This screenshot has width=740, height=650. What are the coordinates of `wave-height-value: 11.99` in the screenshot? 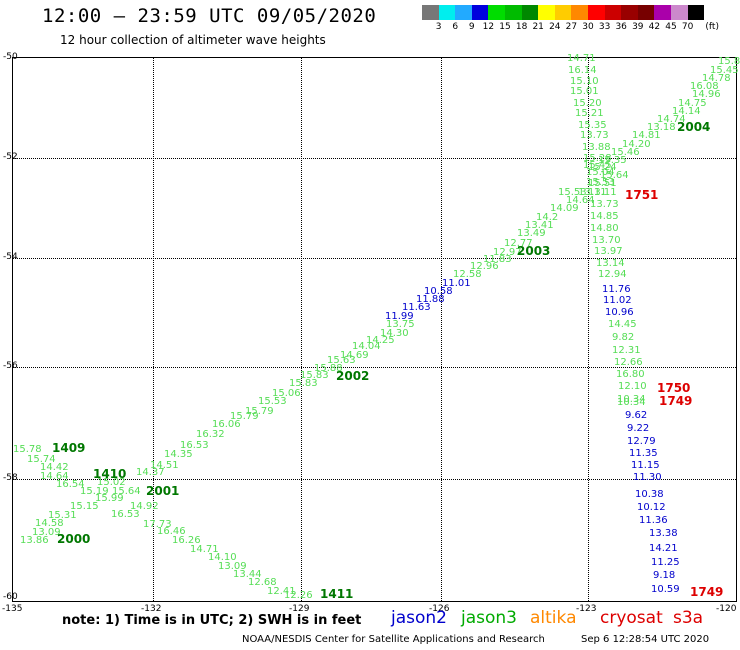 It's located at (399, 316).